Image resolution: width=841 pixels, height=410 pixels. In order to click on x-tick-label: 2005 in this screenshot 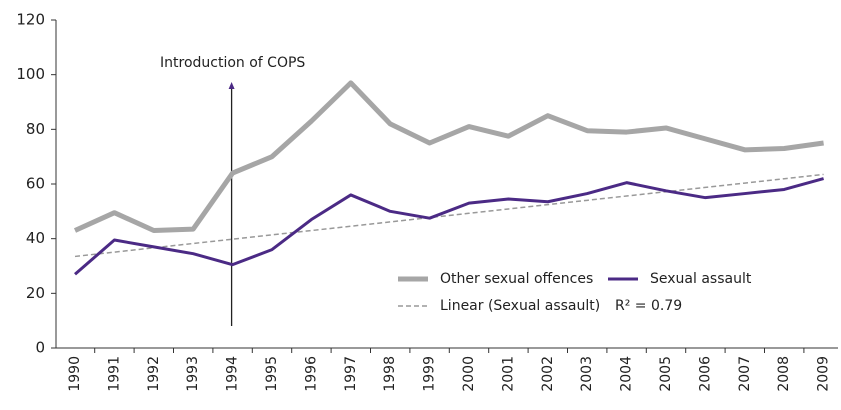, I will do `click(666, 374)`.